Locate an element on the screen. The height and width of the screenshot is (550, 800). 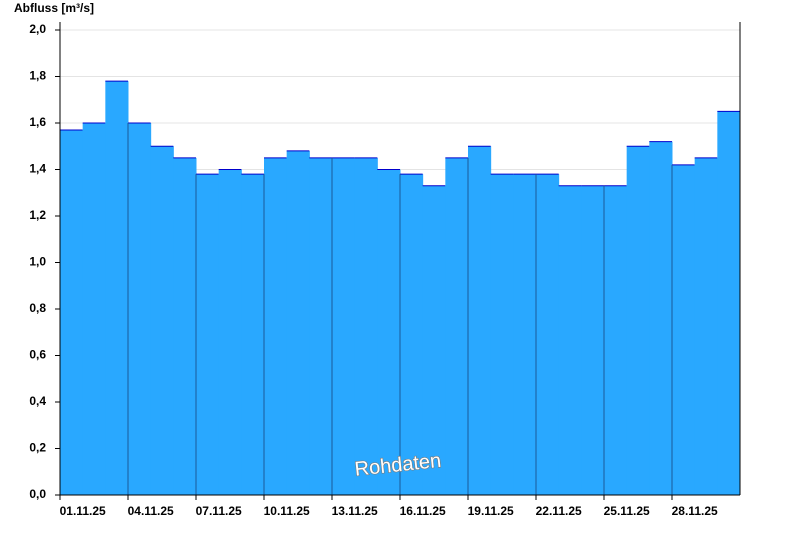
x-tick-label: 16.11.25 is located at coordinates (423, 511).